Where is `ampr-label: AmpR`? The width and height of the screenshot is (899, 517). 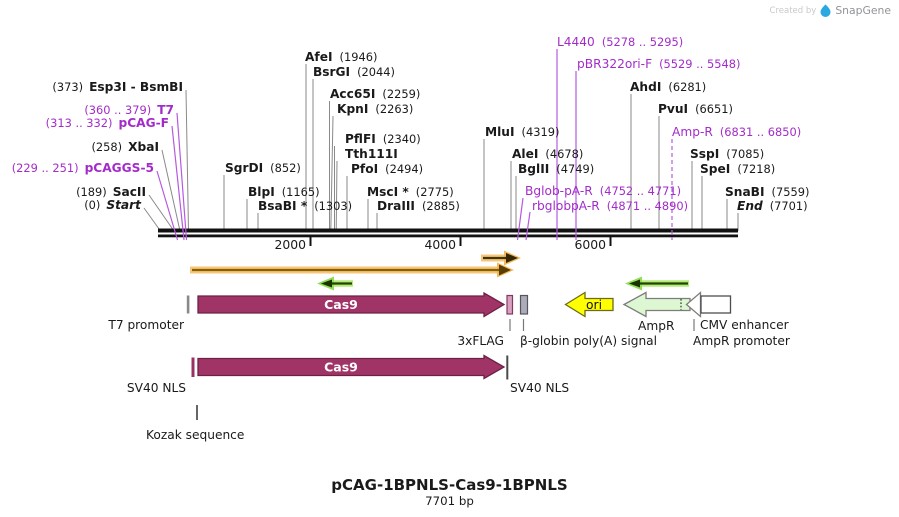 ampr-label: AmpR is located at coordinates (656, 326).